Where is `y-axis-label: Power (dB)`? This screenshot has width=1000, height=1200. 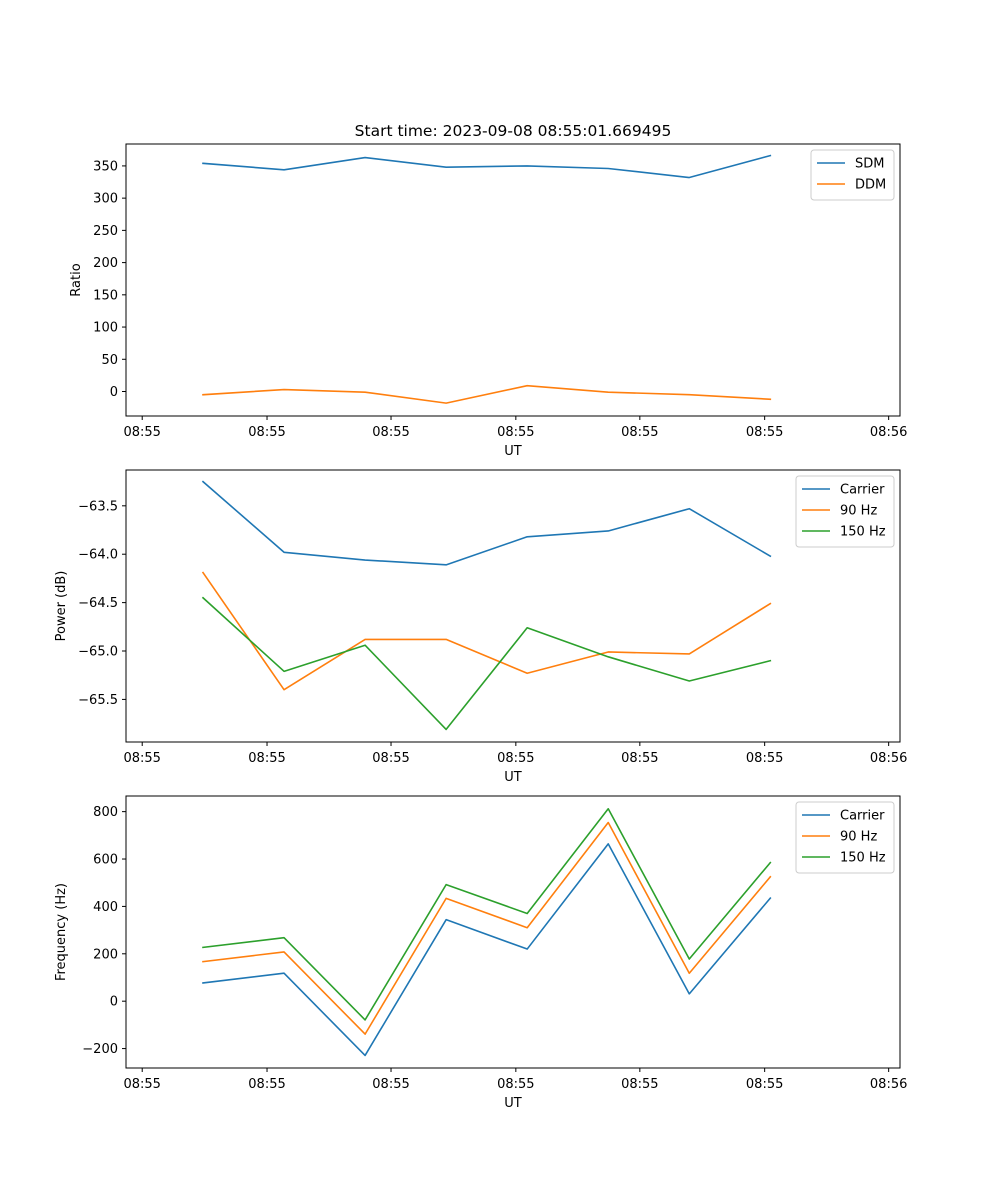 y-axis-label: Power (dB) is located at coordinates (61, 606).